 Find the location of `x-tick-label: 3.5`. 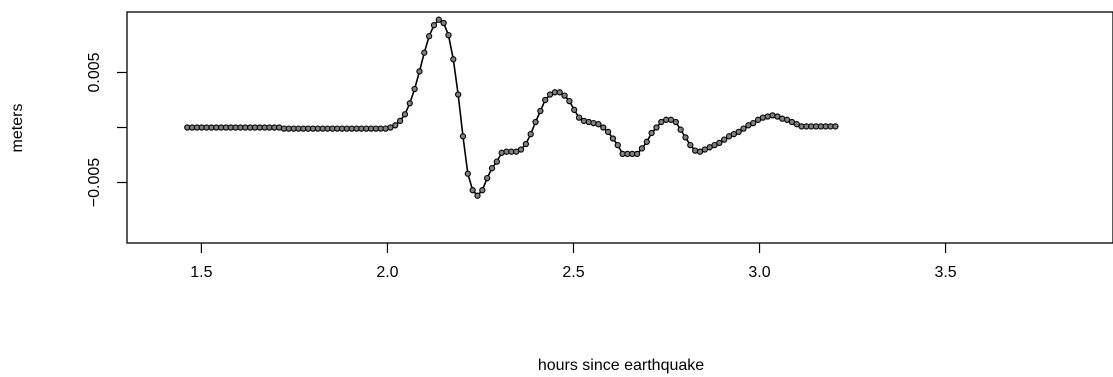

x-tick-label: 3.5 is located at coordinates (945, 272).